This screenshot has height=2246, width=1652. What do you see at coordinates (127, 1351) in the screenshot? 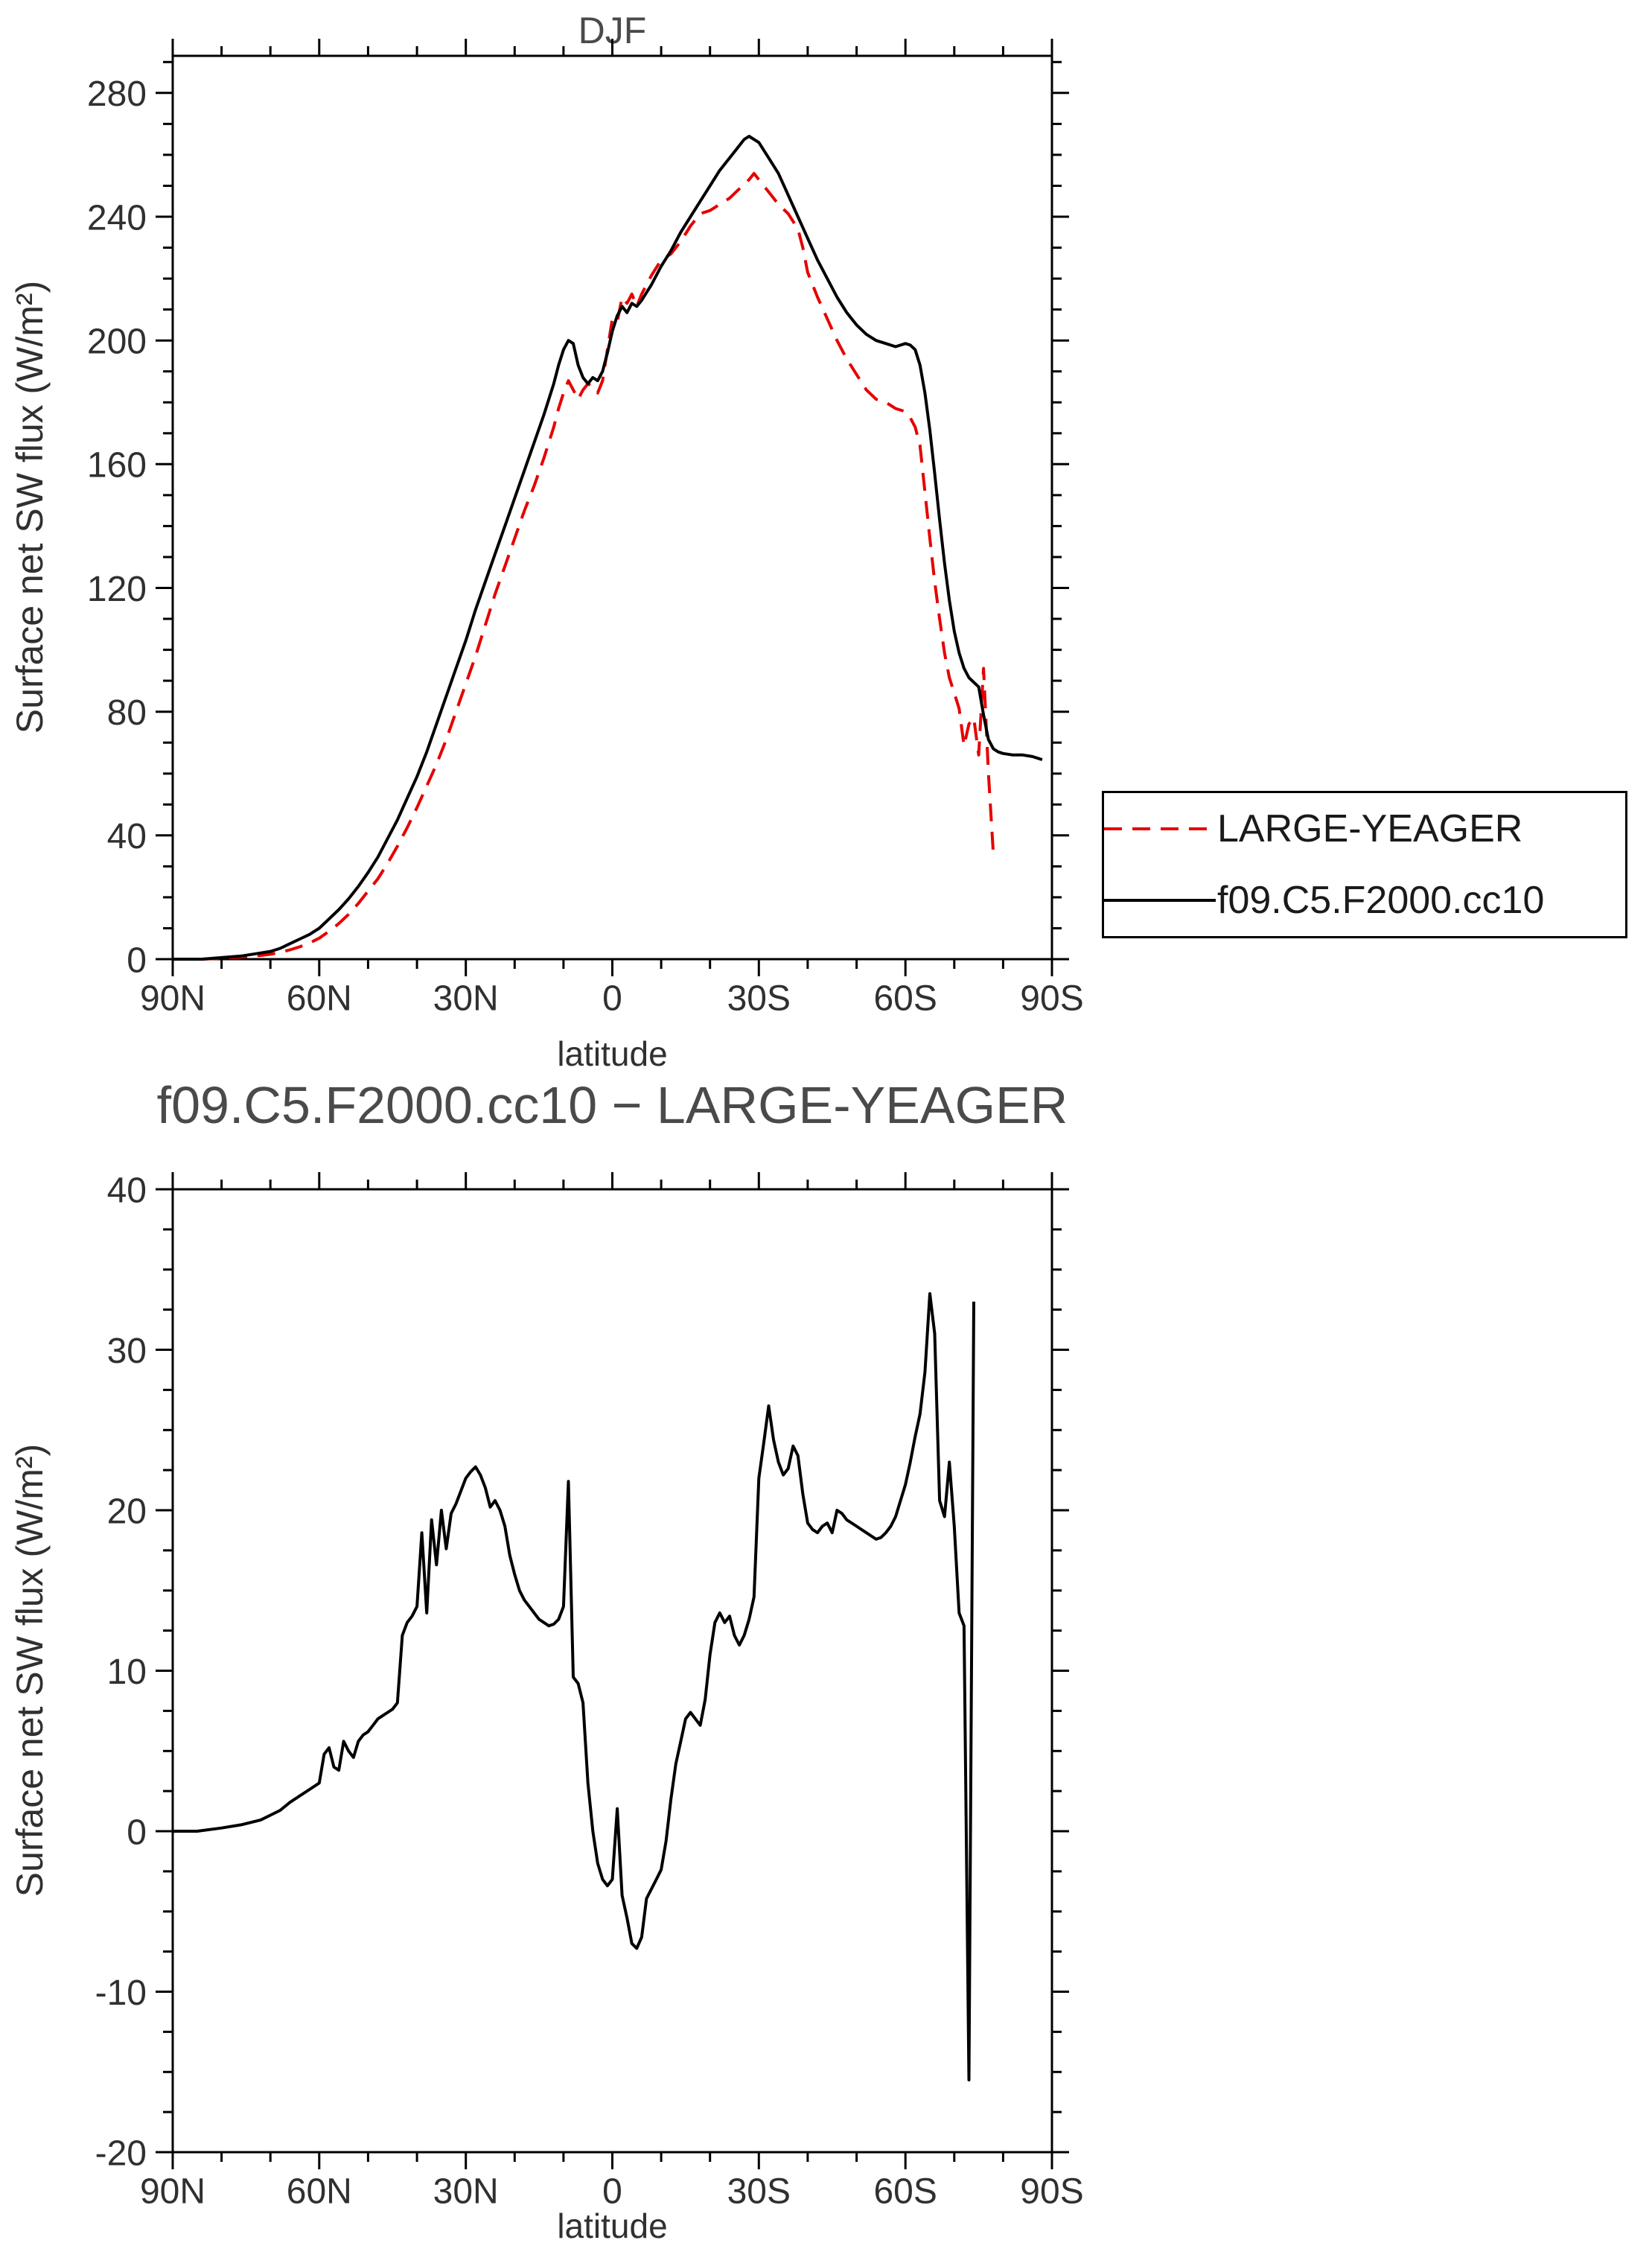
I see `y-tick-label: 30` at bounding box center [127, 1351].